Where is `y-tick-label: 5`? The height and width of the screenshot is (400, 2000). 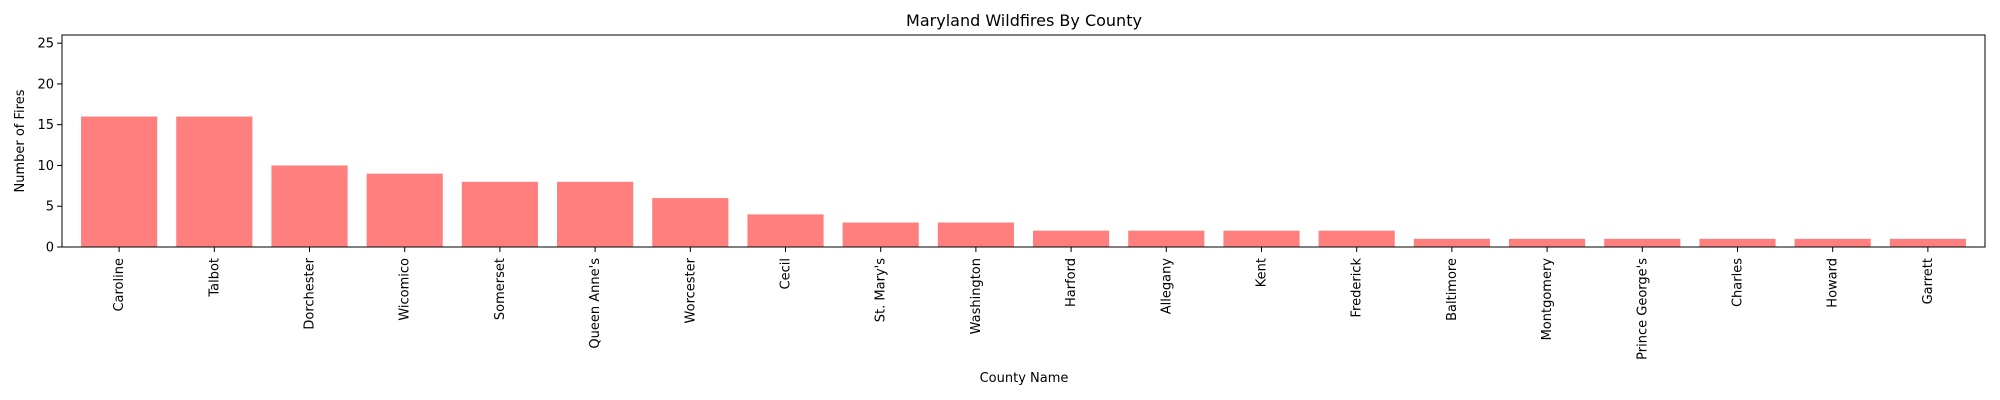
y-tick-label: 5 is located at coordinates (50, 207).